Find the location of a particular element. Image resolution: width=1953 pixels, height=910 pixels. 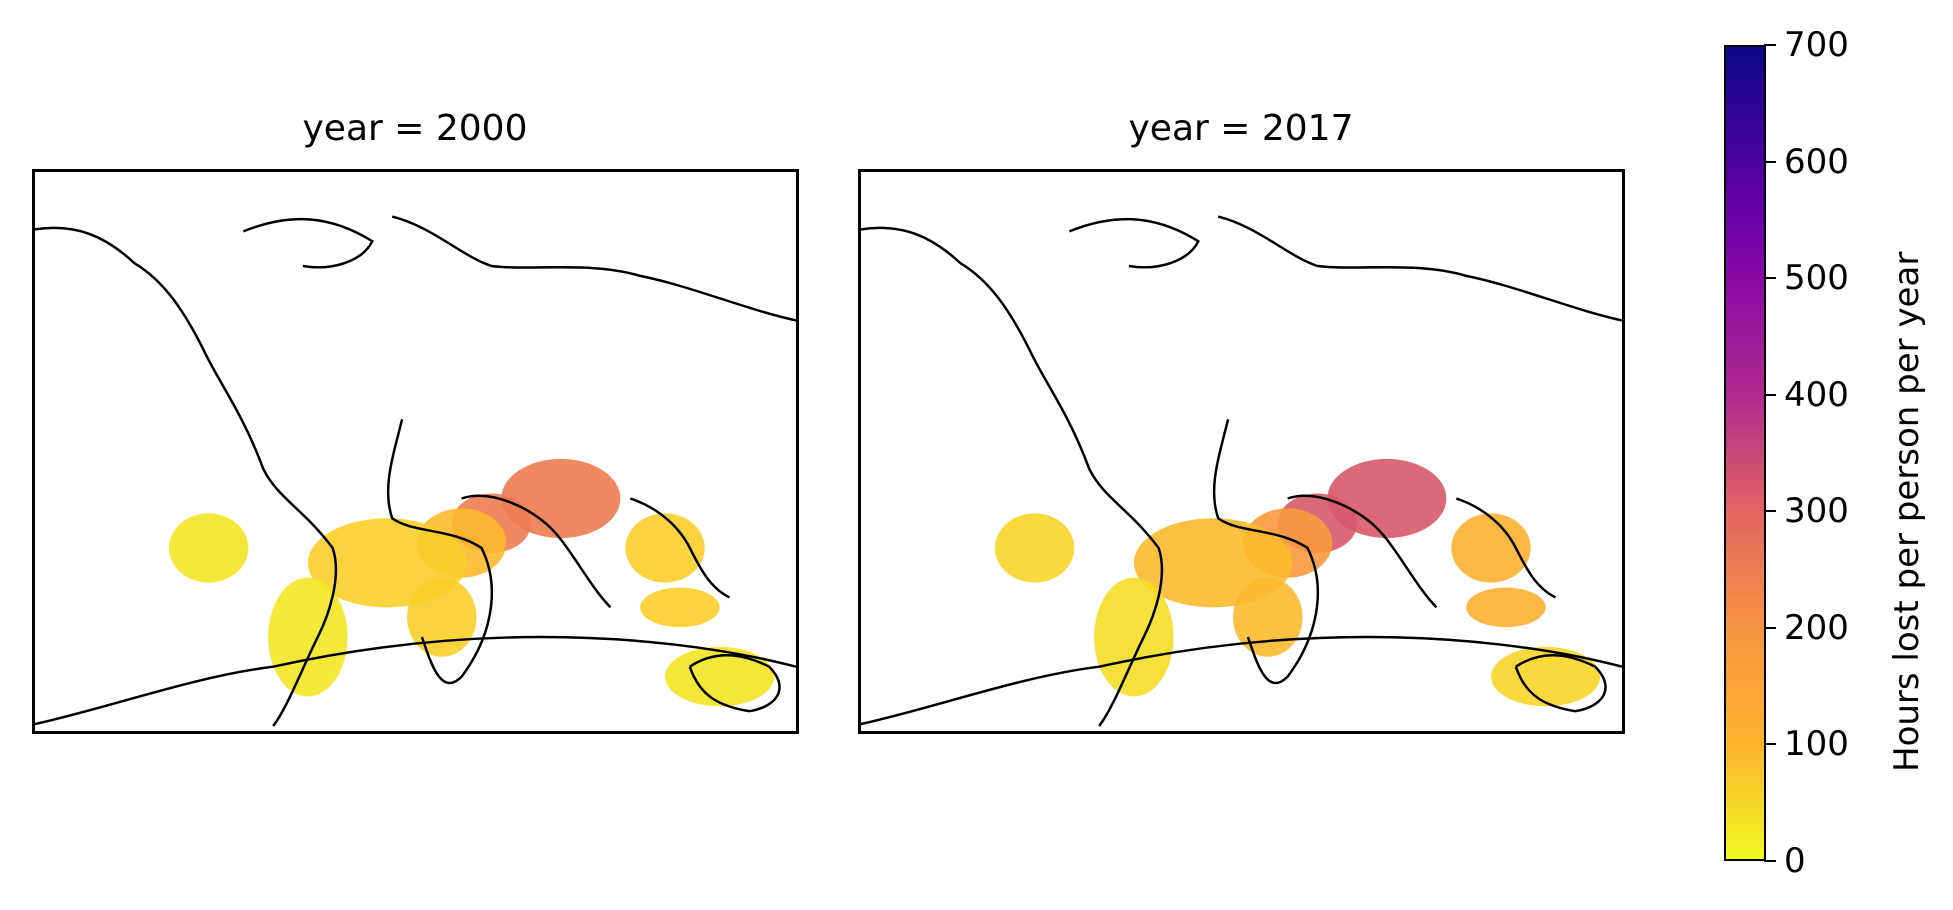

colorbar-tick-label: 100 is located at coordinates (1816, 744).